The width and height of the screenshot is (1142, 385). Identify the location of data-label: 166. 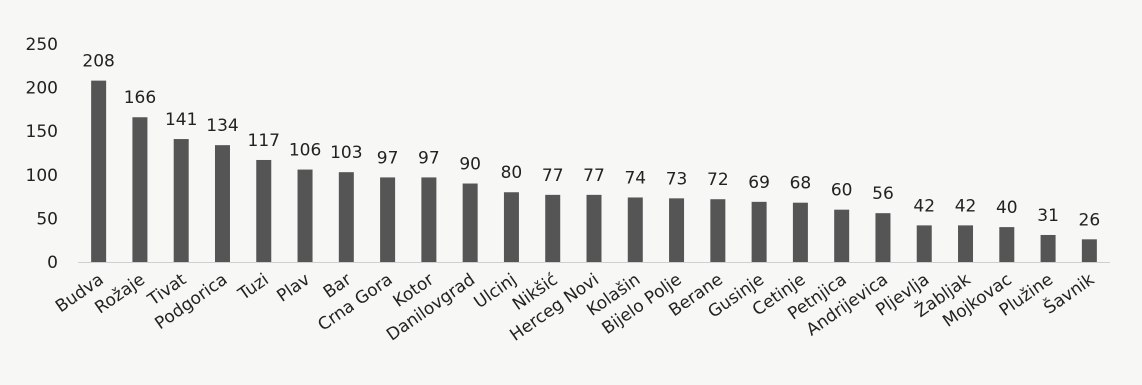
(140, 98).